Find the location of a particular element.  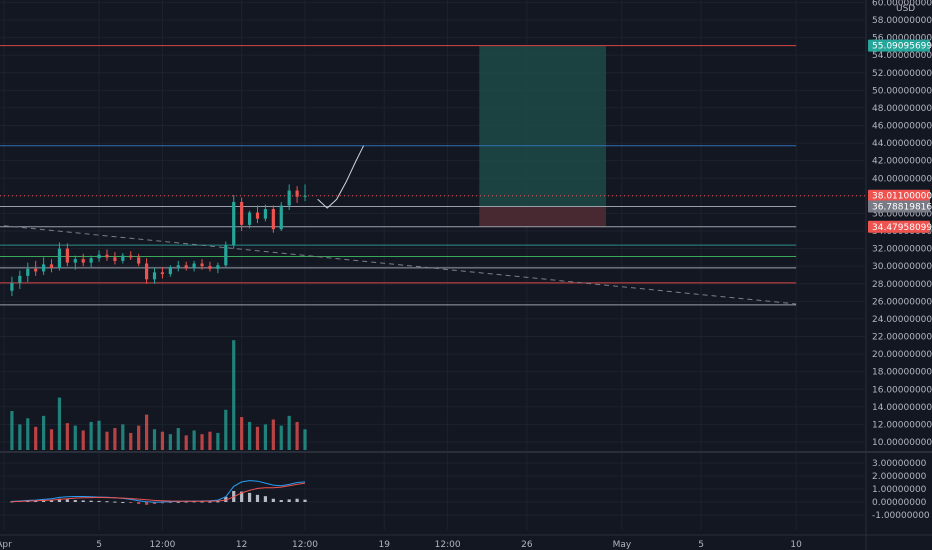

price-tick-label: 16.00000000 is located at coordinates (902, 390).